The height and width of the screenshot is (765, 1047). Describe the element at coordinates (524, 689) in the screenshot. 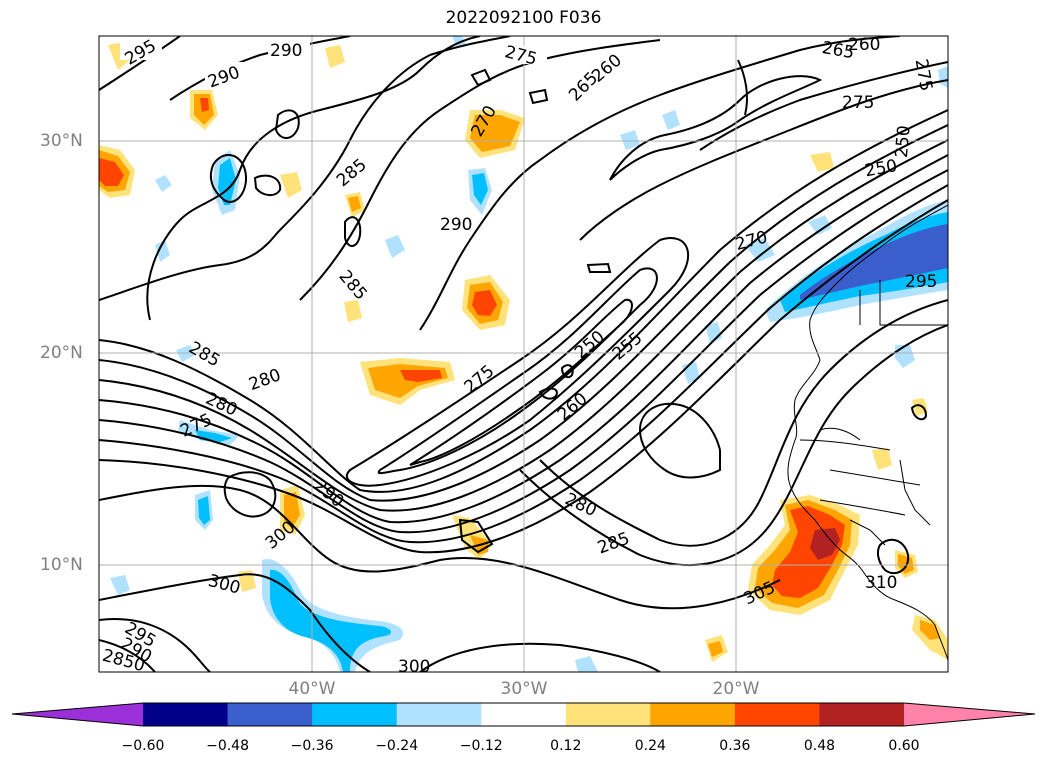

I see `lon-label-30w: 30°W` at that location.